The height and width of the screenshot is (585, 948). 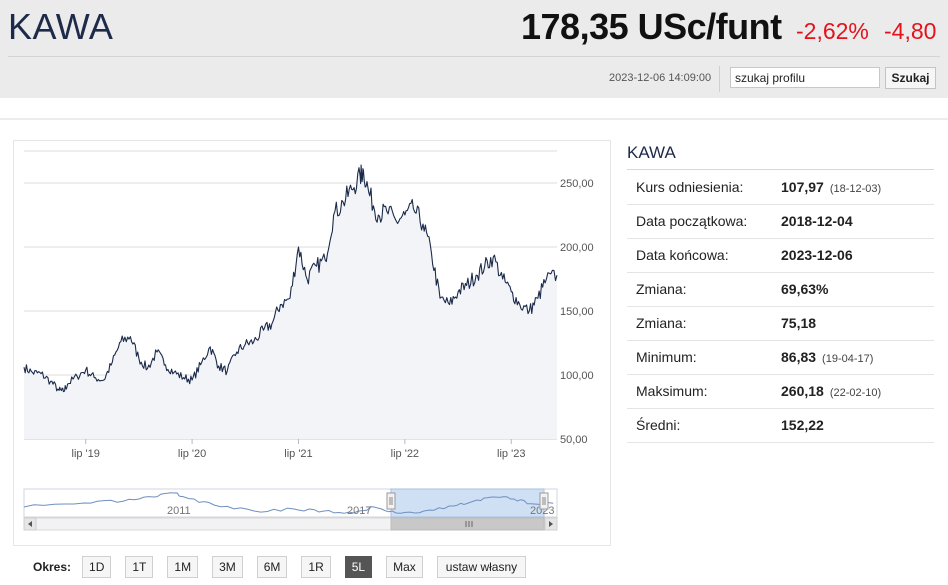 What do you see at coordinates (817, 221) in the screenshot?
I see `info-value-text: 2018-12-04` at bounding box center [817, 221].